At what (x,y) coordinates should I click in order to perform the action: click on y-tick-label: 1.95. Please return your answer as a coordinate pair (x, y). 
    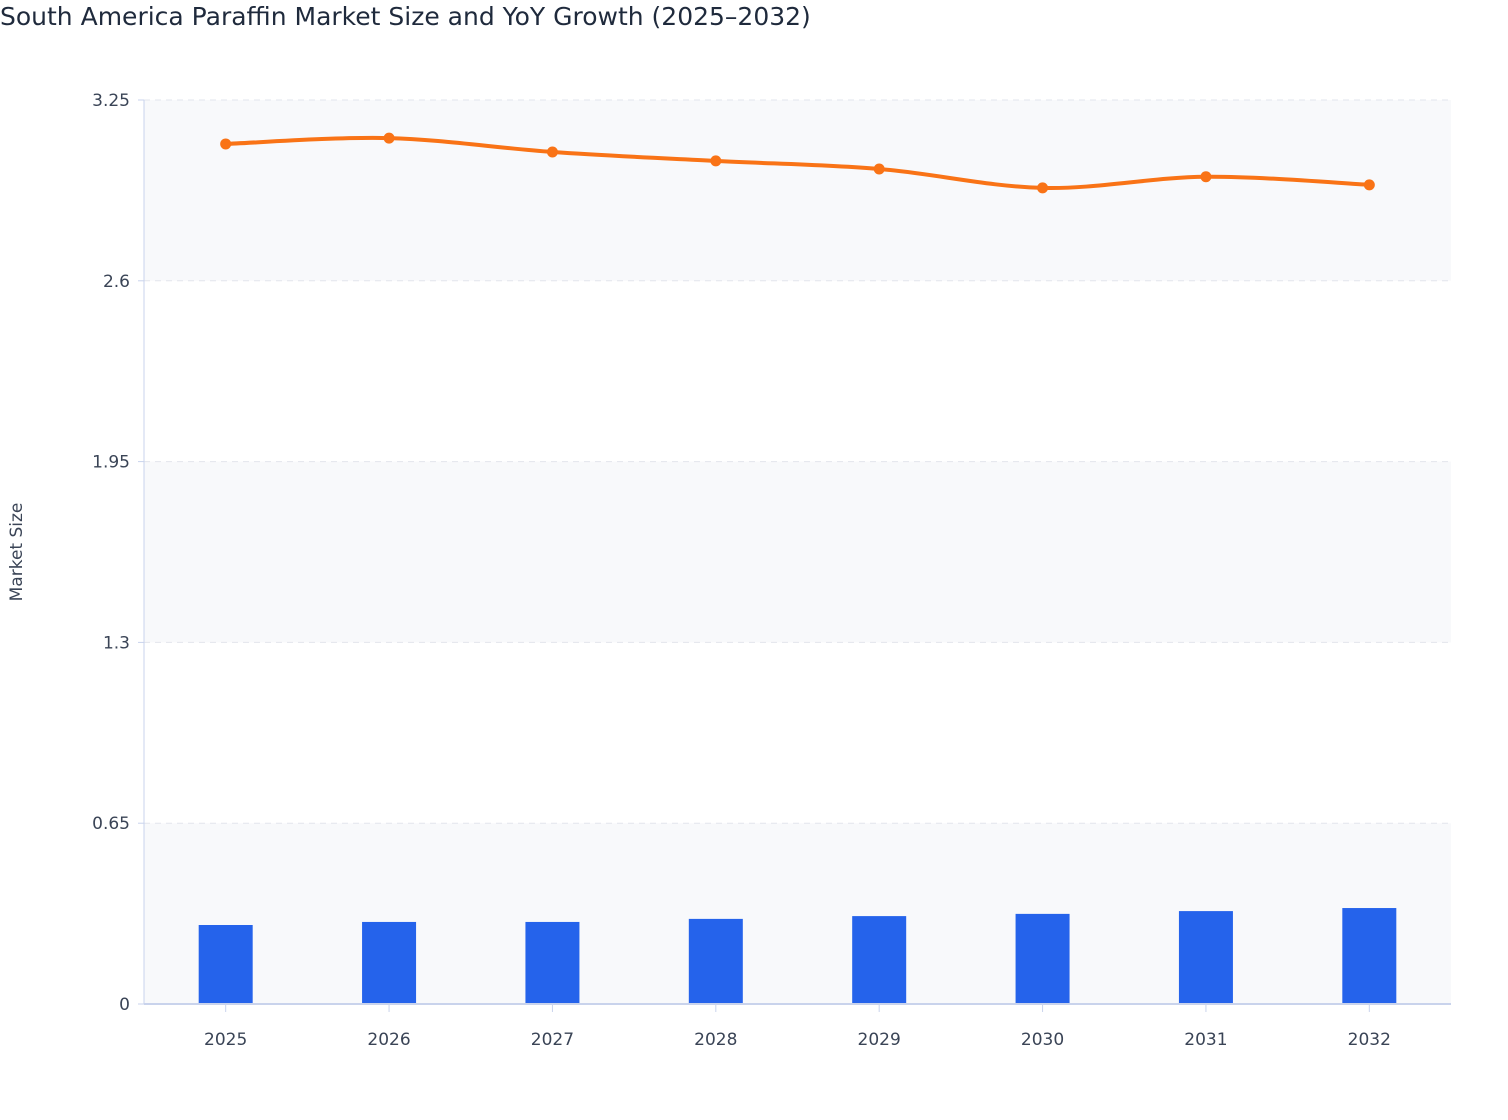
    Looking at the image, I should click on (111, 463).